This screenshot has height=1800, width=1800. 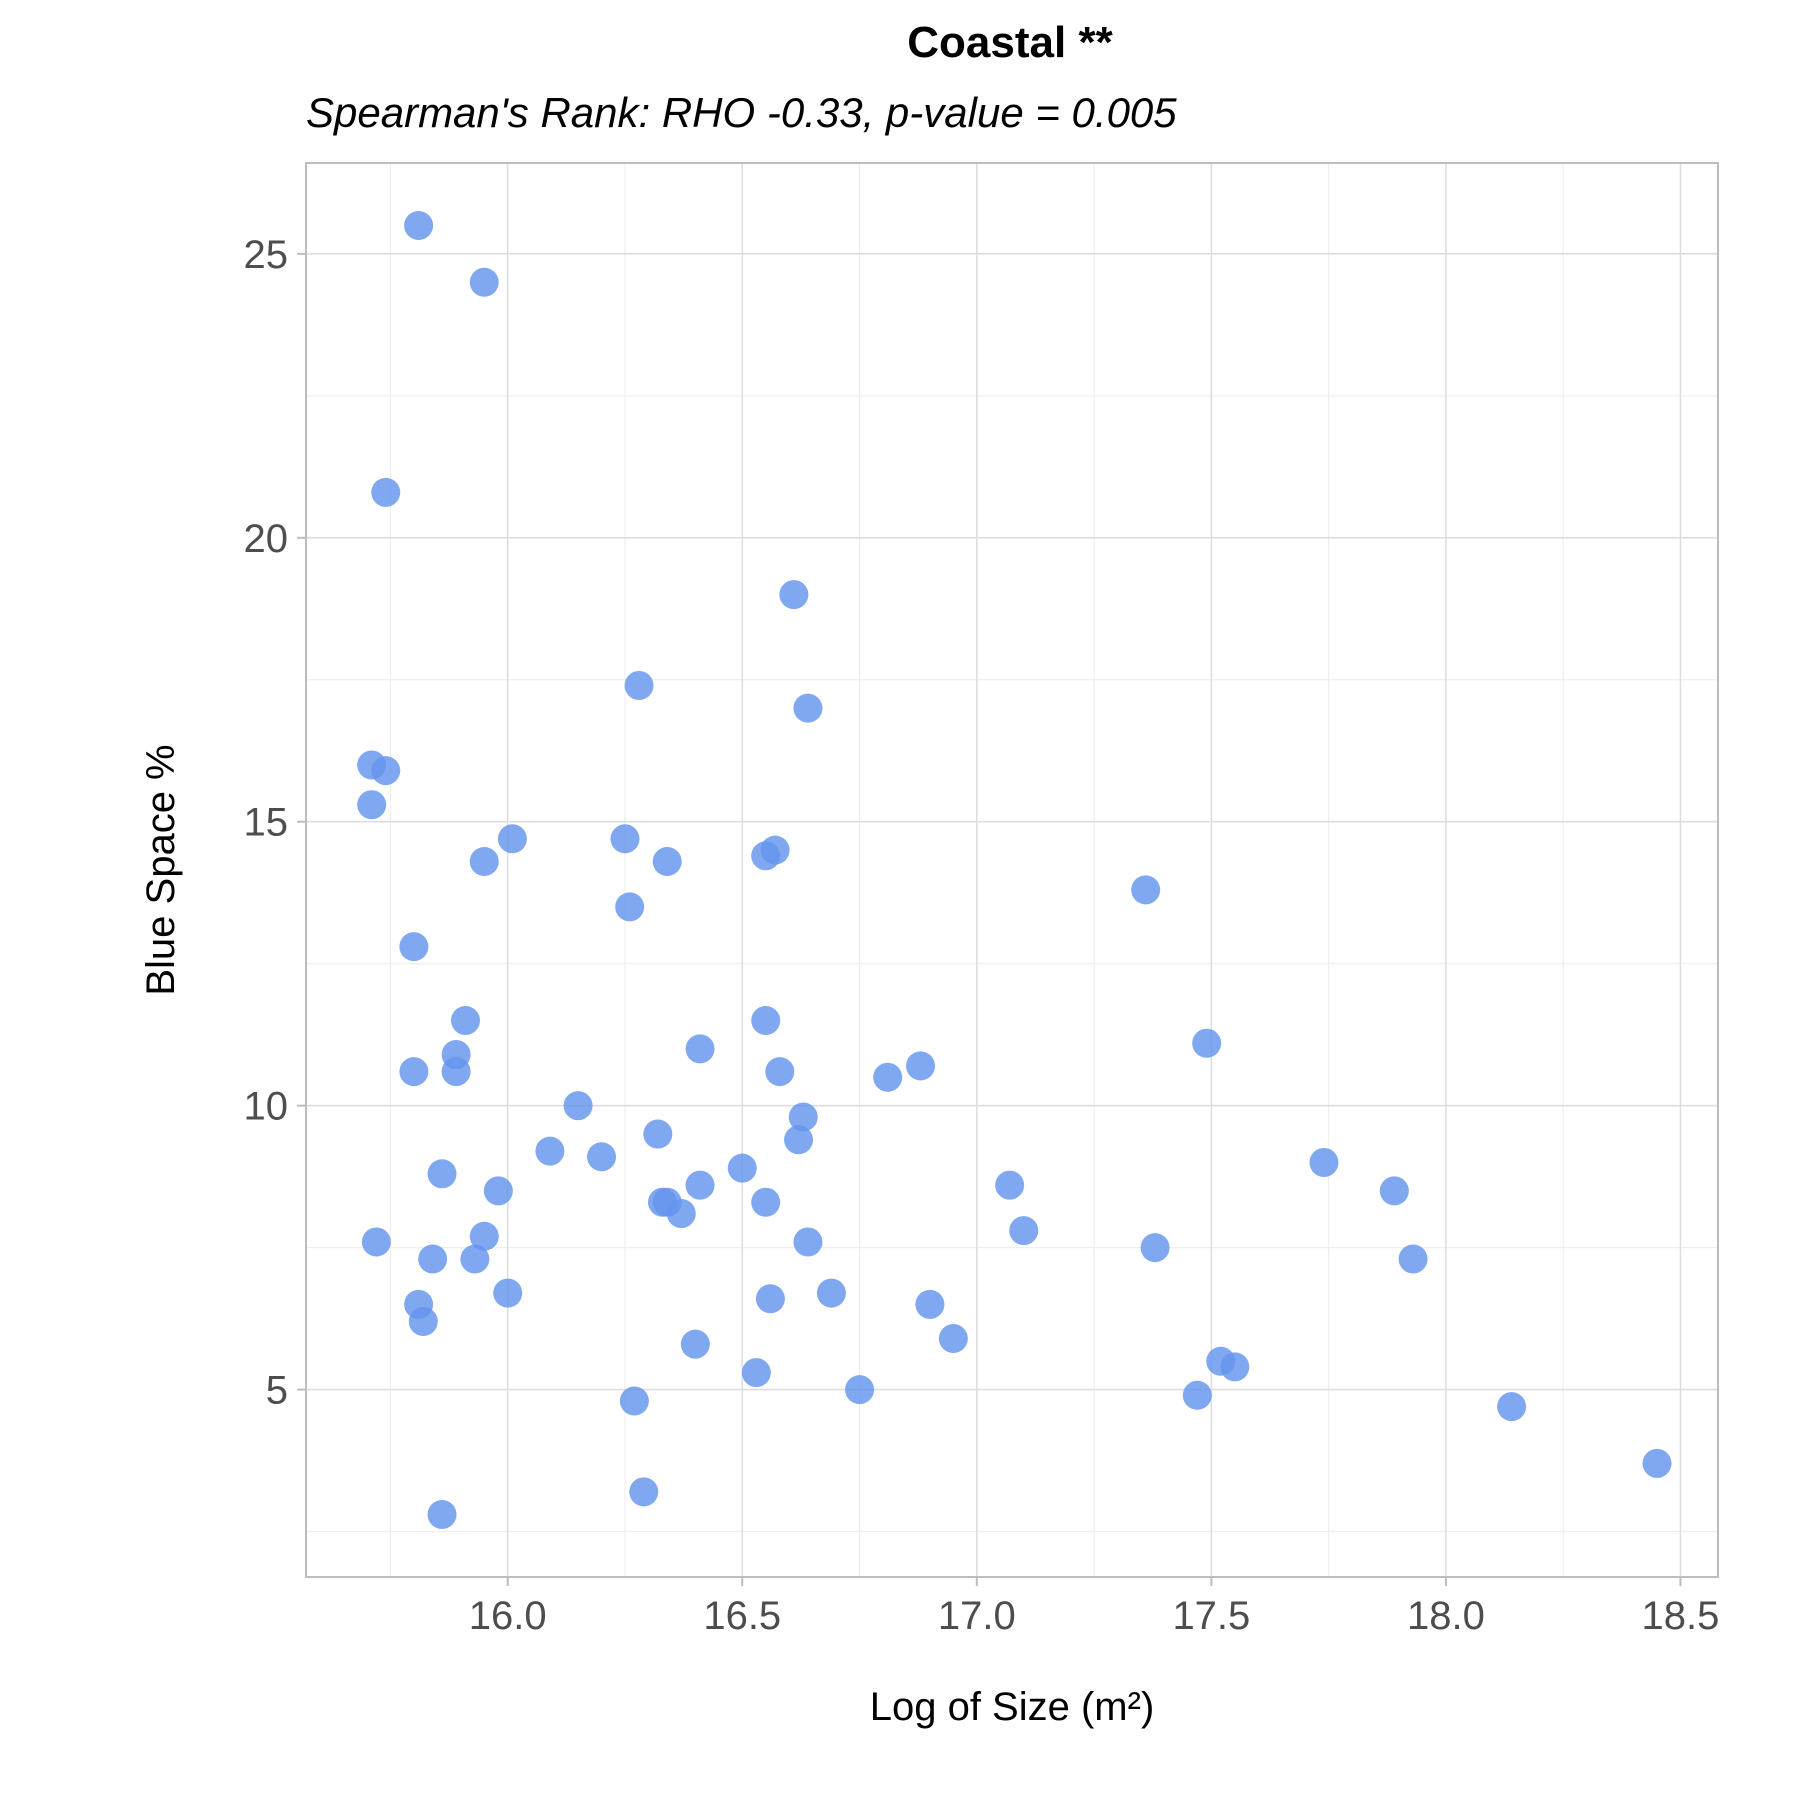 I want to click on y-axis-ticks: 5 10 15 20 25, so click(x=275, y=823).